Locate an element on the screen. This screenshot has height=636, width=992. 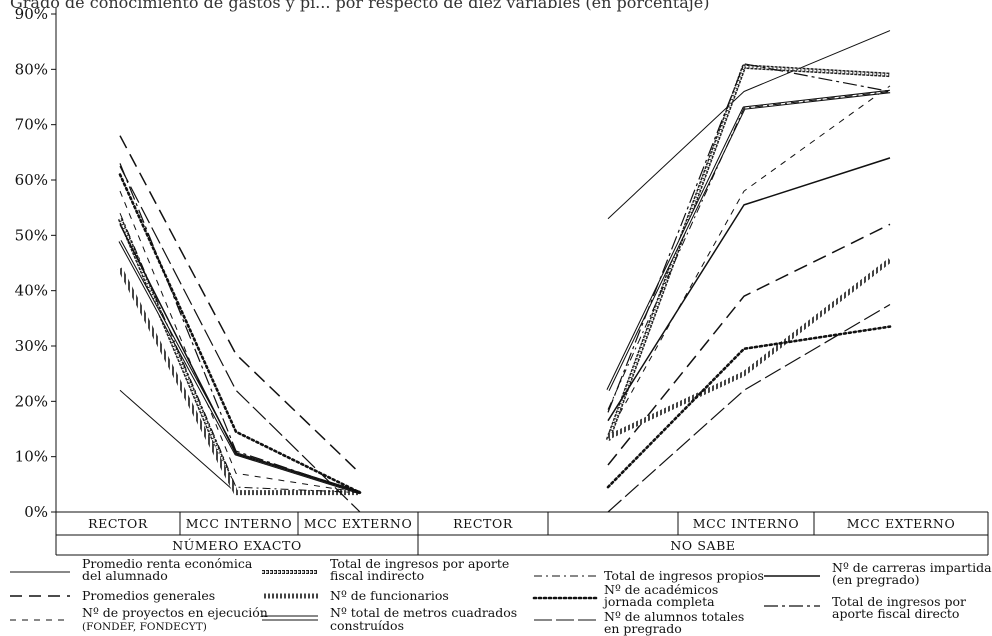
legend-item-ingresos-propios: Total de ingresos propios is located at coordinates (649, 575).